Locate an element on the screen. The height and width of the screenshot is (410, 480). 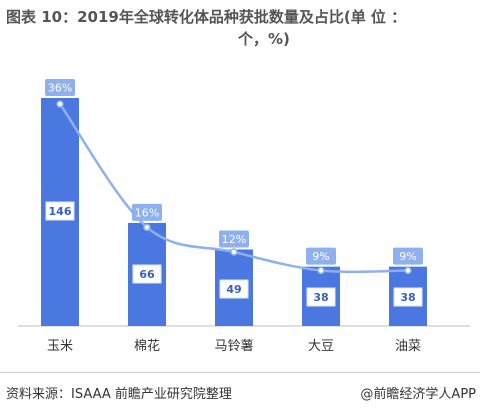
value-box-玉米 is located at coordinates (60, 211).